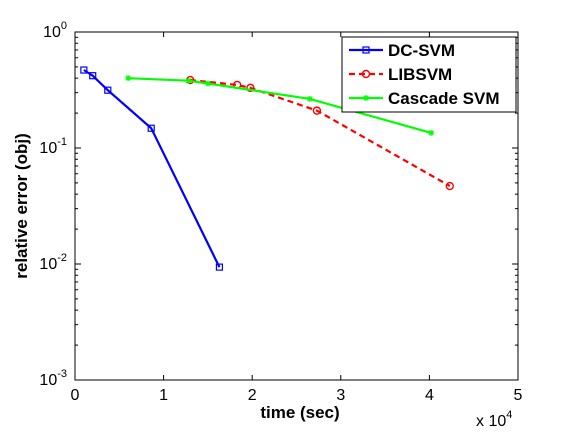 This screenshot has width=576, height=432. What do you see at coordinates (299, 412) in the screenshot?
I see `x-axis-label: time (sec)` at bounding box center [299, 412].